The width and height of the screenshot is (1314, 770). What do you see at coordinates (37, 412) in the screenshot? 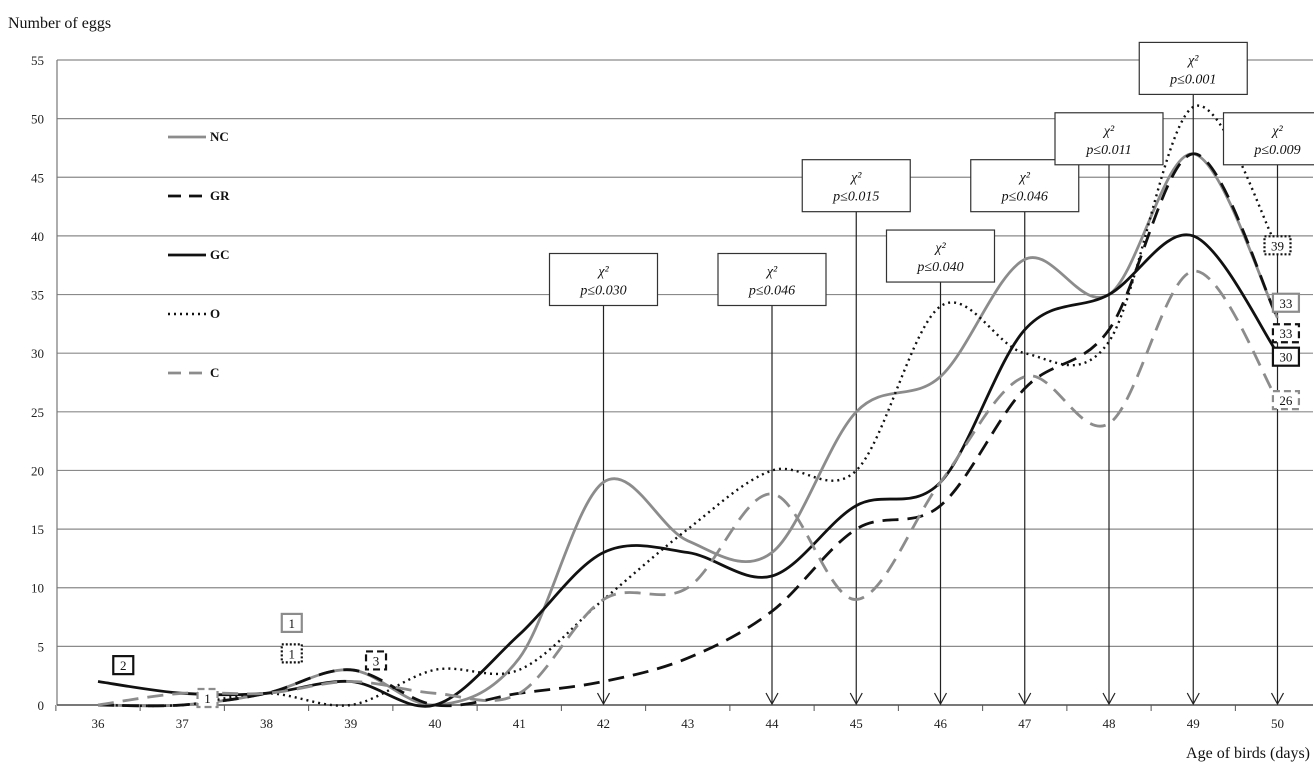
I see `y-tick-label: 25` at bounding box center [37, 412].